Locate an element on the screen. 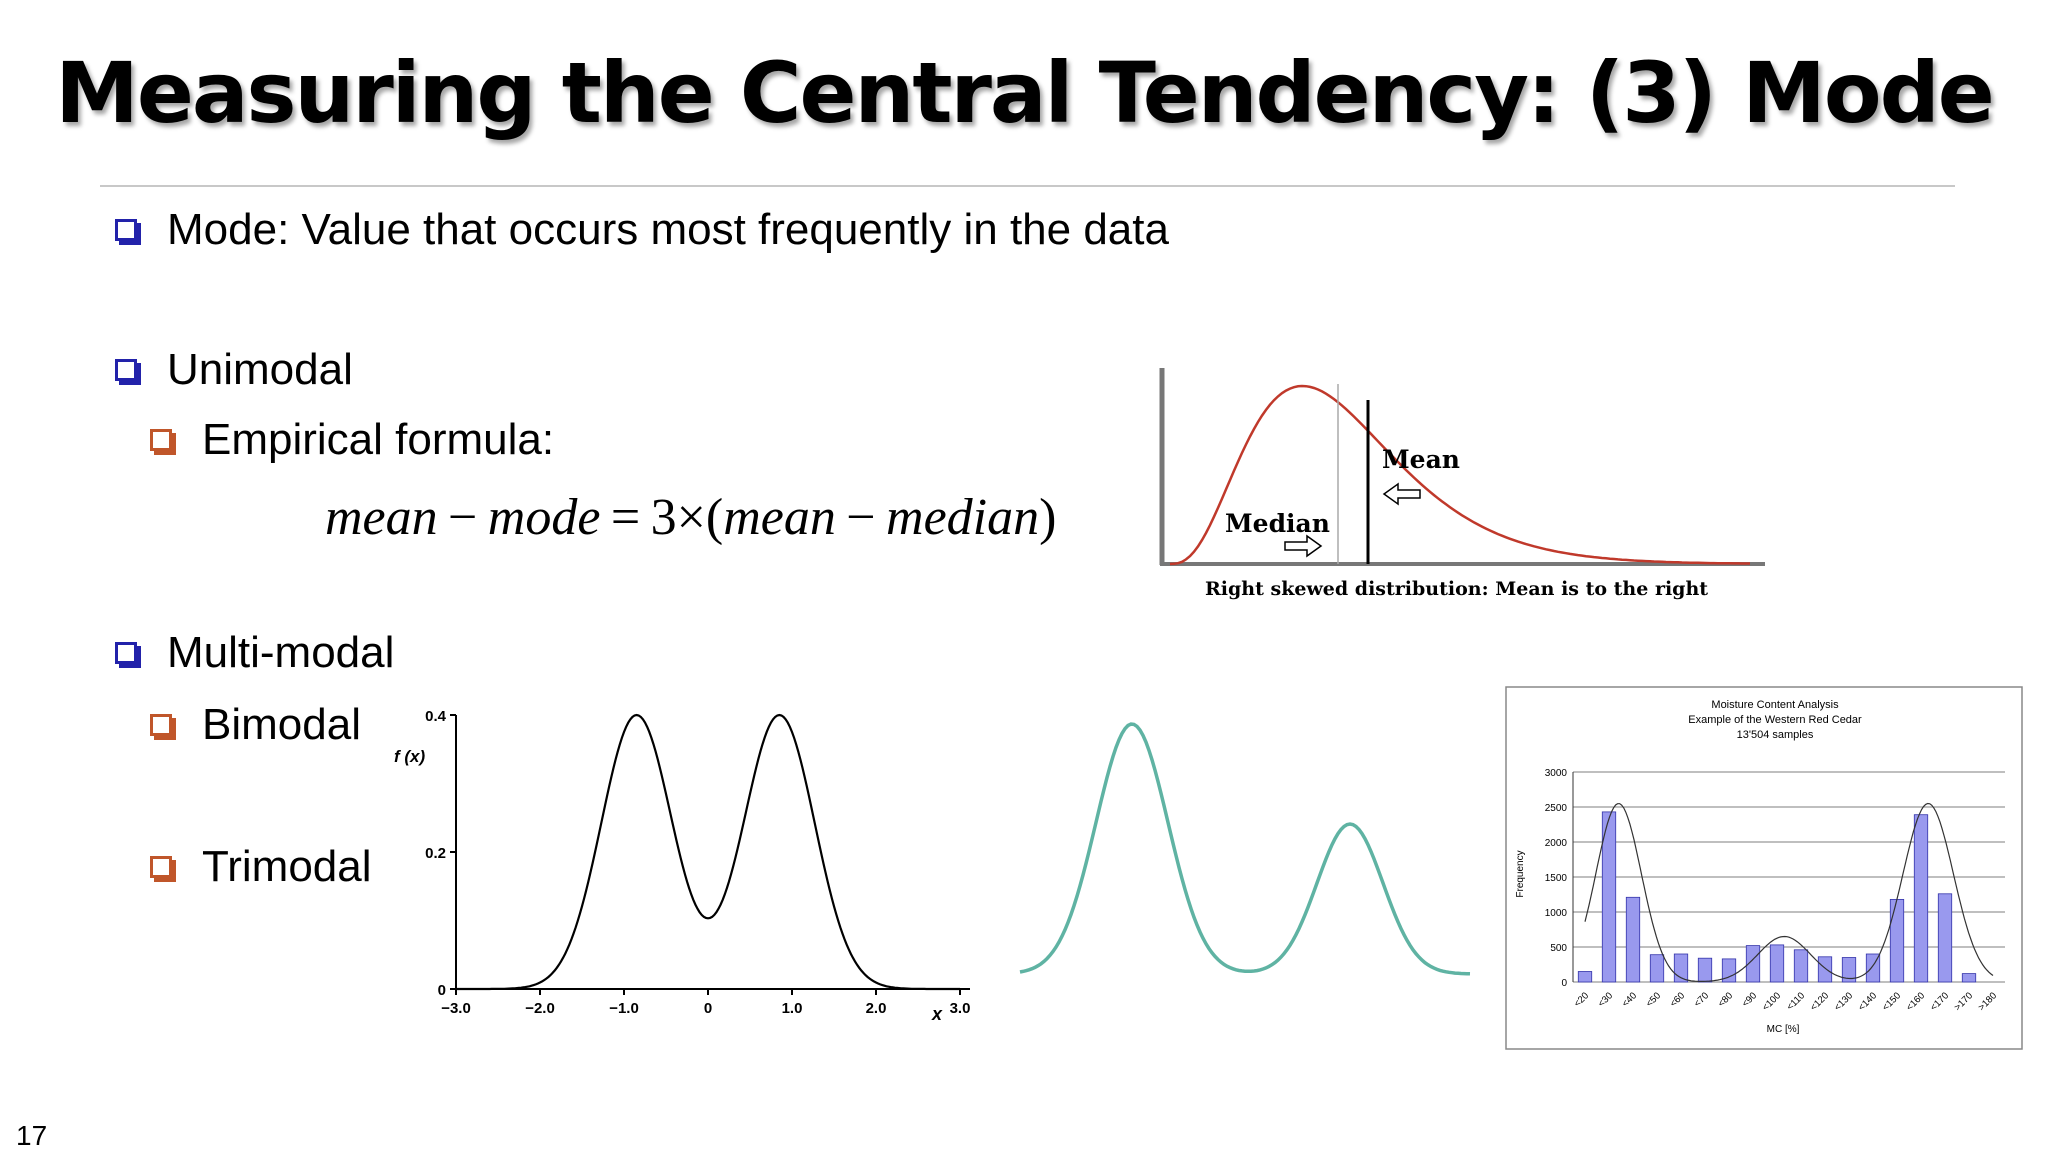  bimodal-ytick-label: 0.2 is located at coordinates (435, 853).